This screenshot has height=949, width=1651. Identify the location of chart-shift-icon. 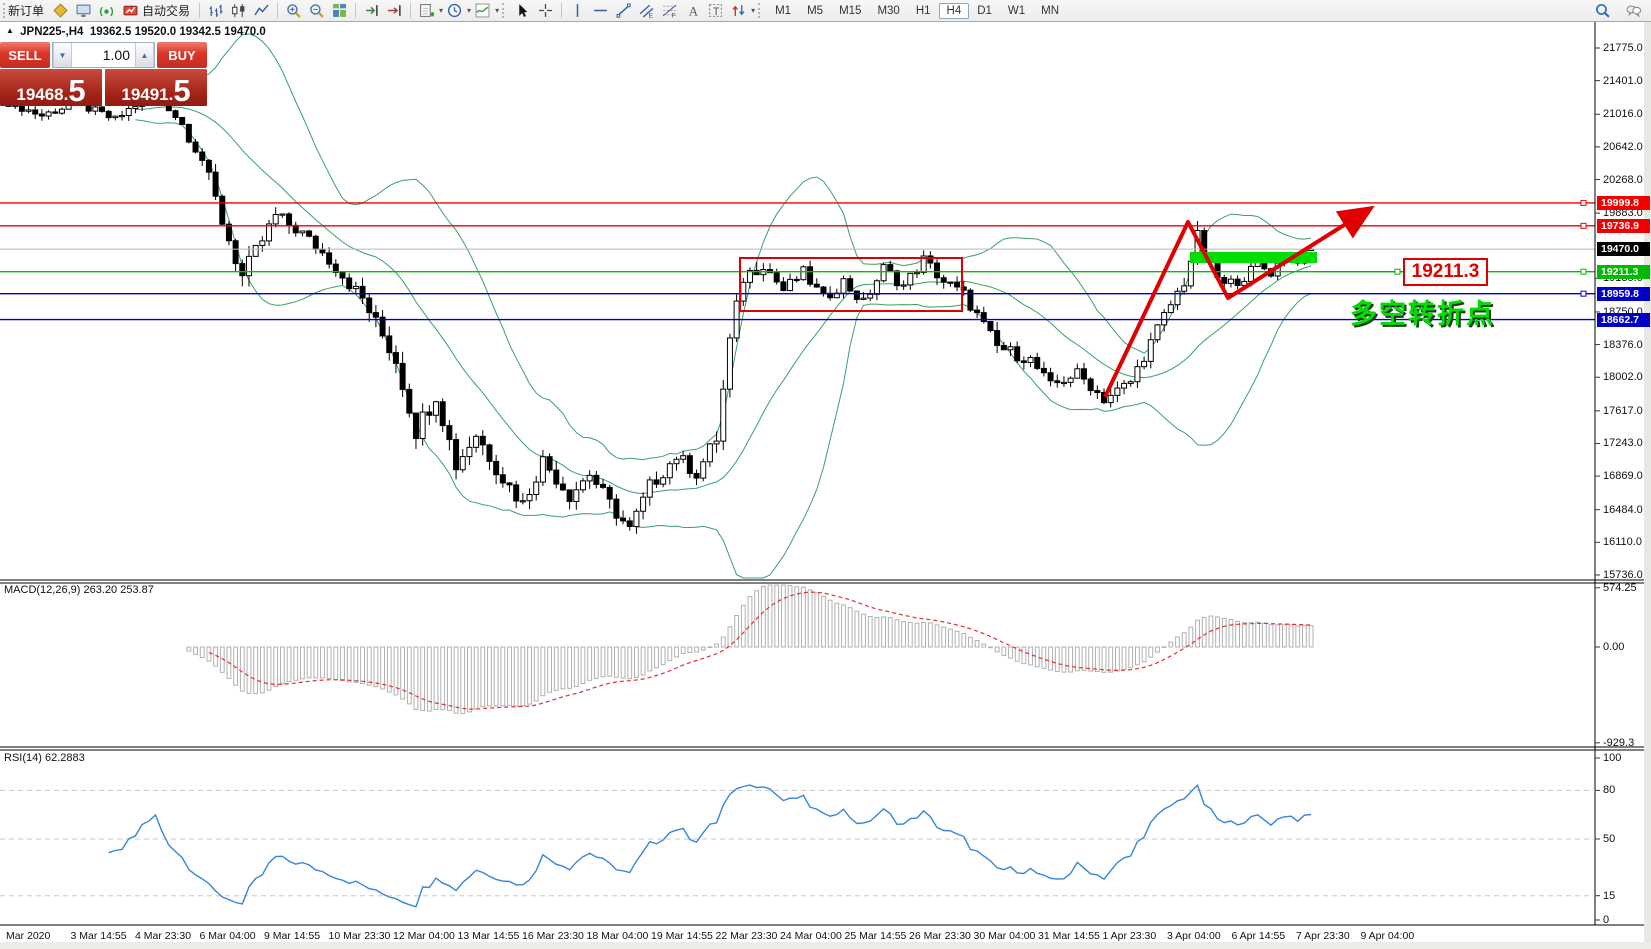
(371, 11).